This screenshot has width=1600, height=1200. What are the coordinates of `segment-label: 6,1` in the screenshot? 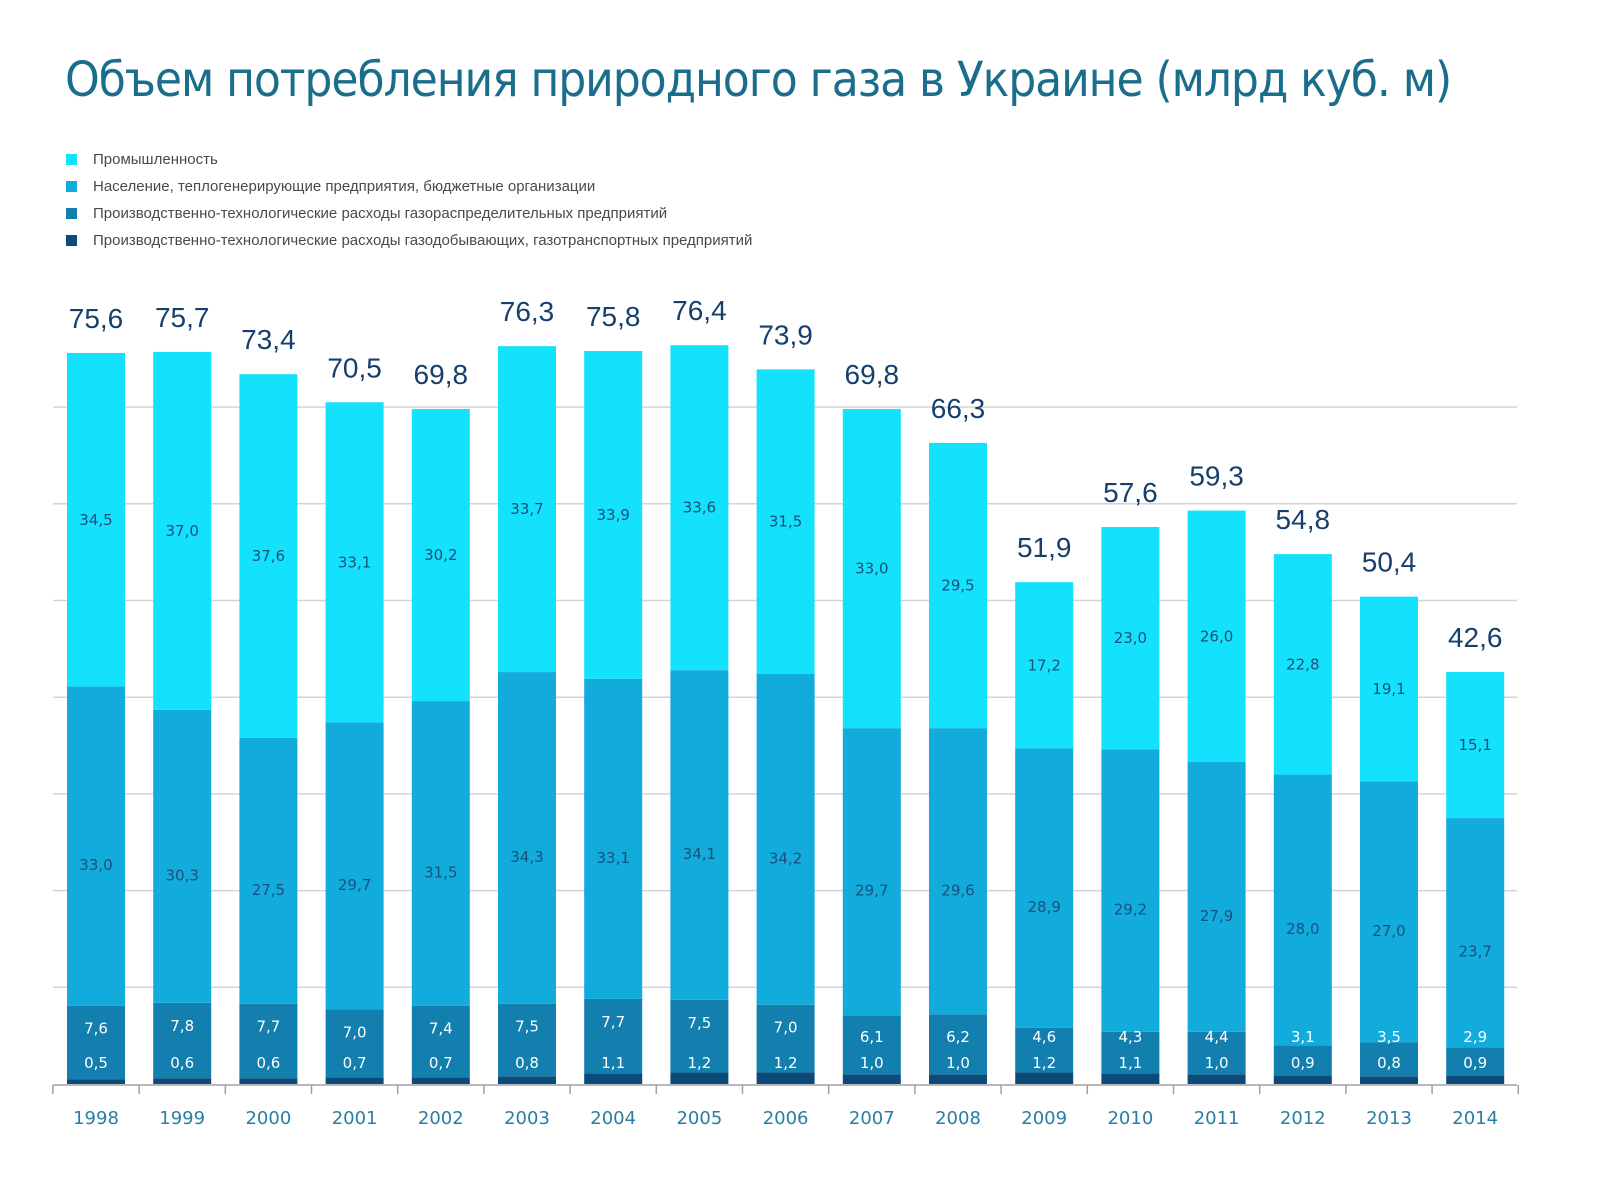 It's located at (872, 1037).